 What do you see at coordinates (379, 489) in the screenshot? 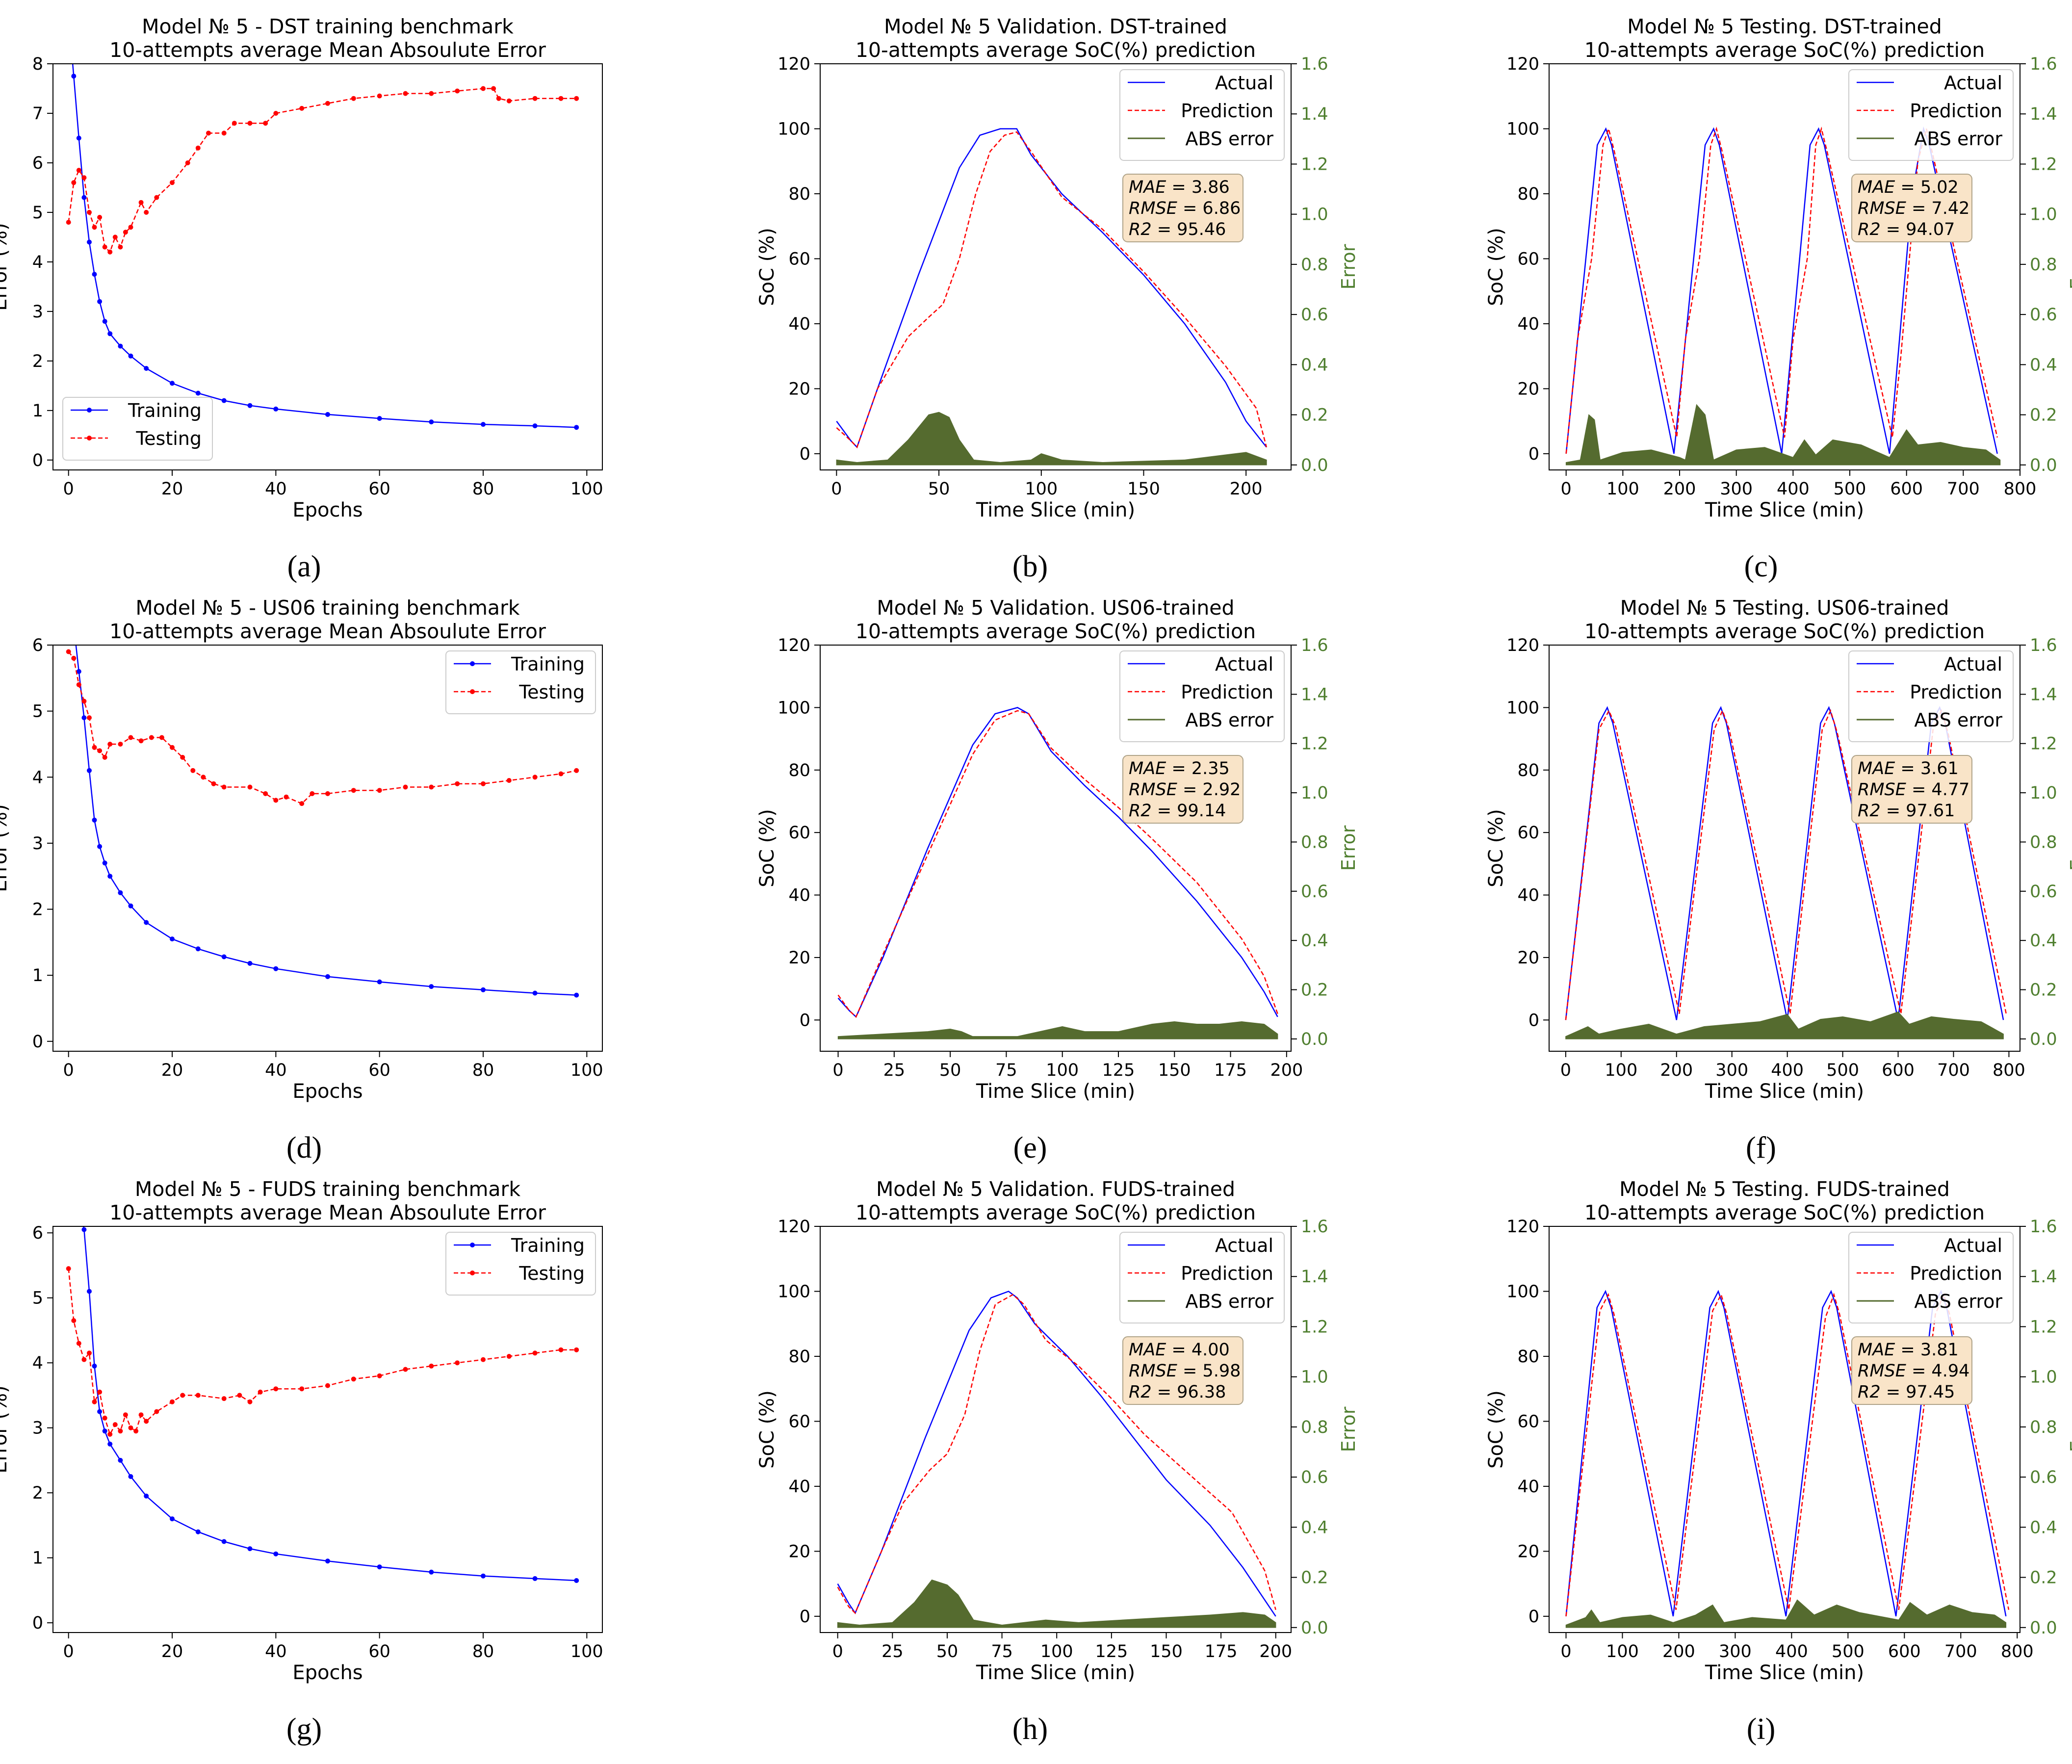
I see `x-tick-label: 60` at bounding box center [379, 489].